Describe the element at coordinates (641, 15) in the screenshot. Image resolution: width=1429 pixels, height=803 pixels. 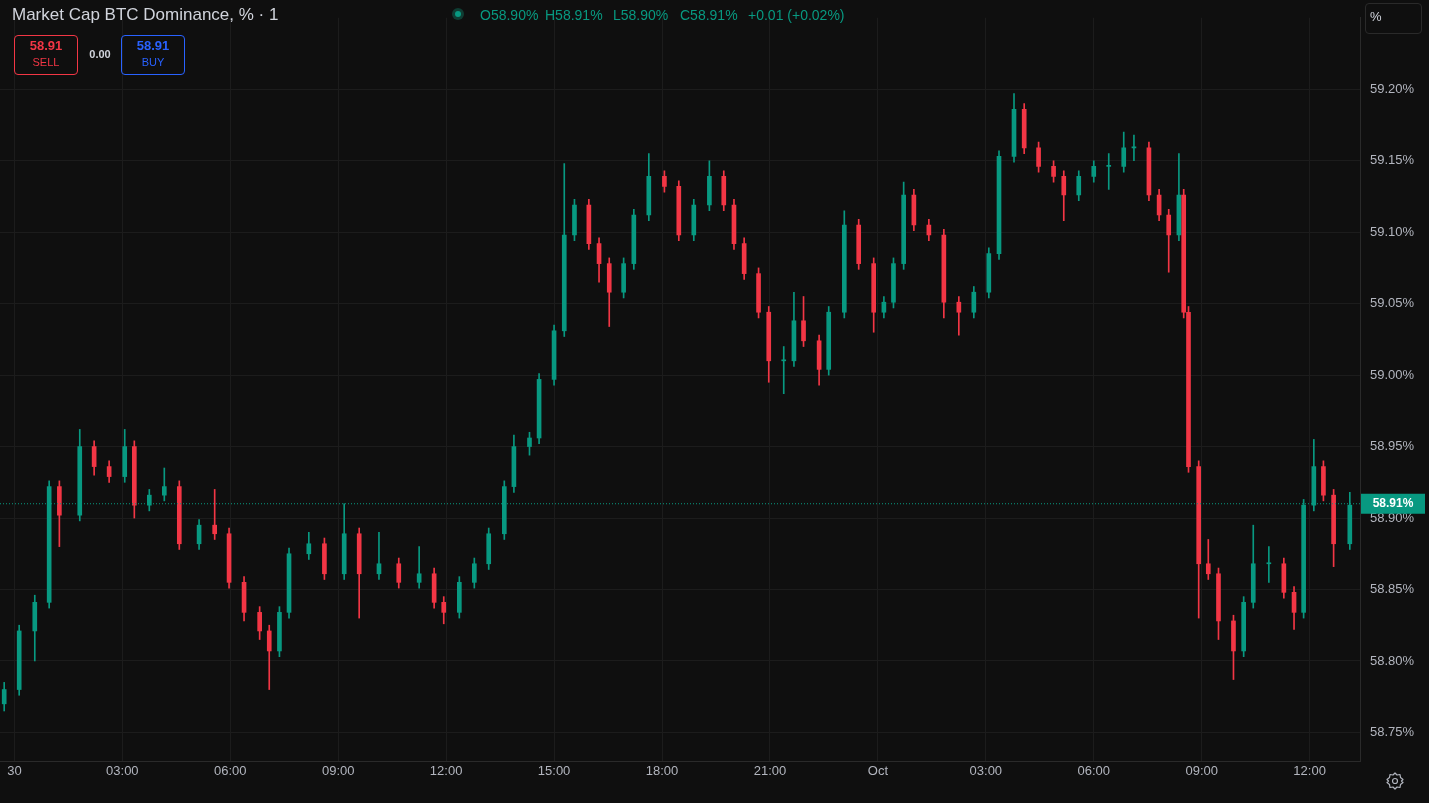
I see `annotation: L58.90%` at that location.